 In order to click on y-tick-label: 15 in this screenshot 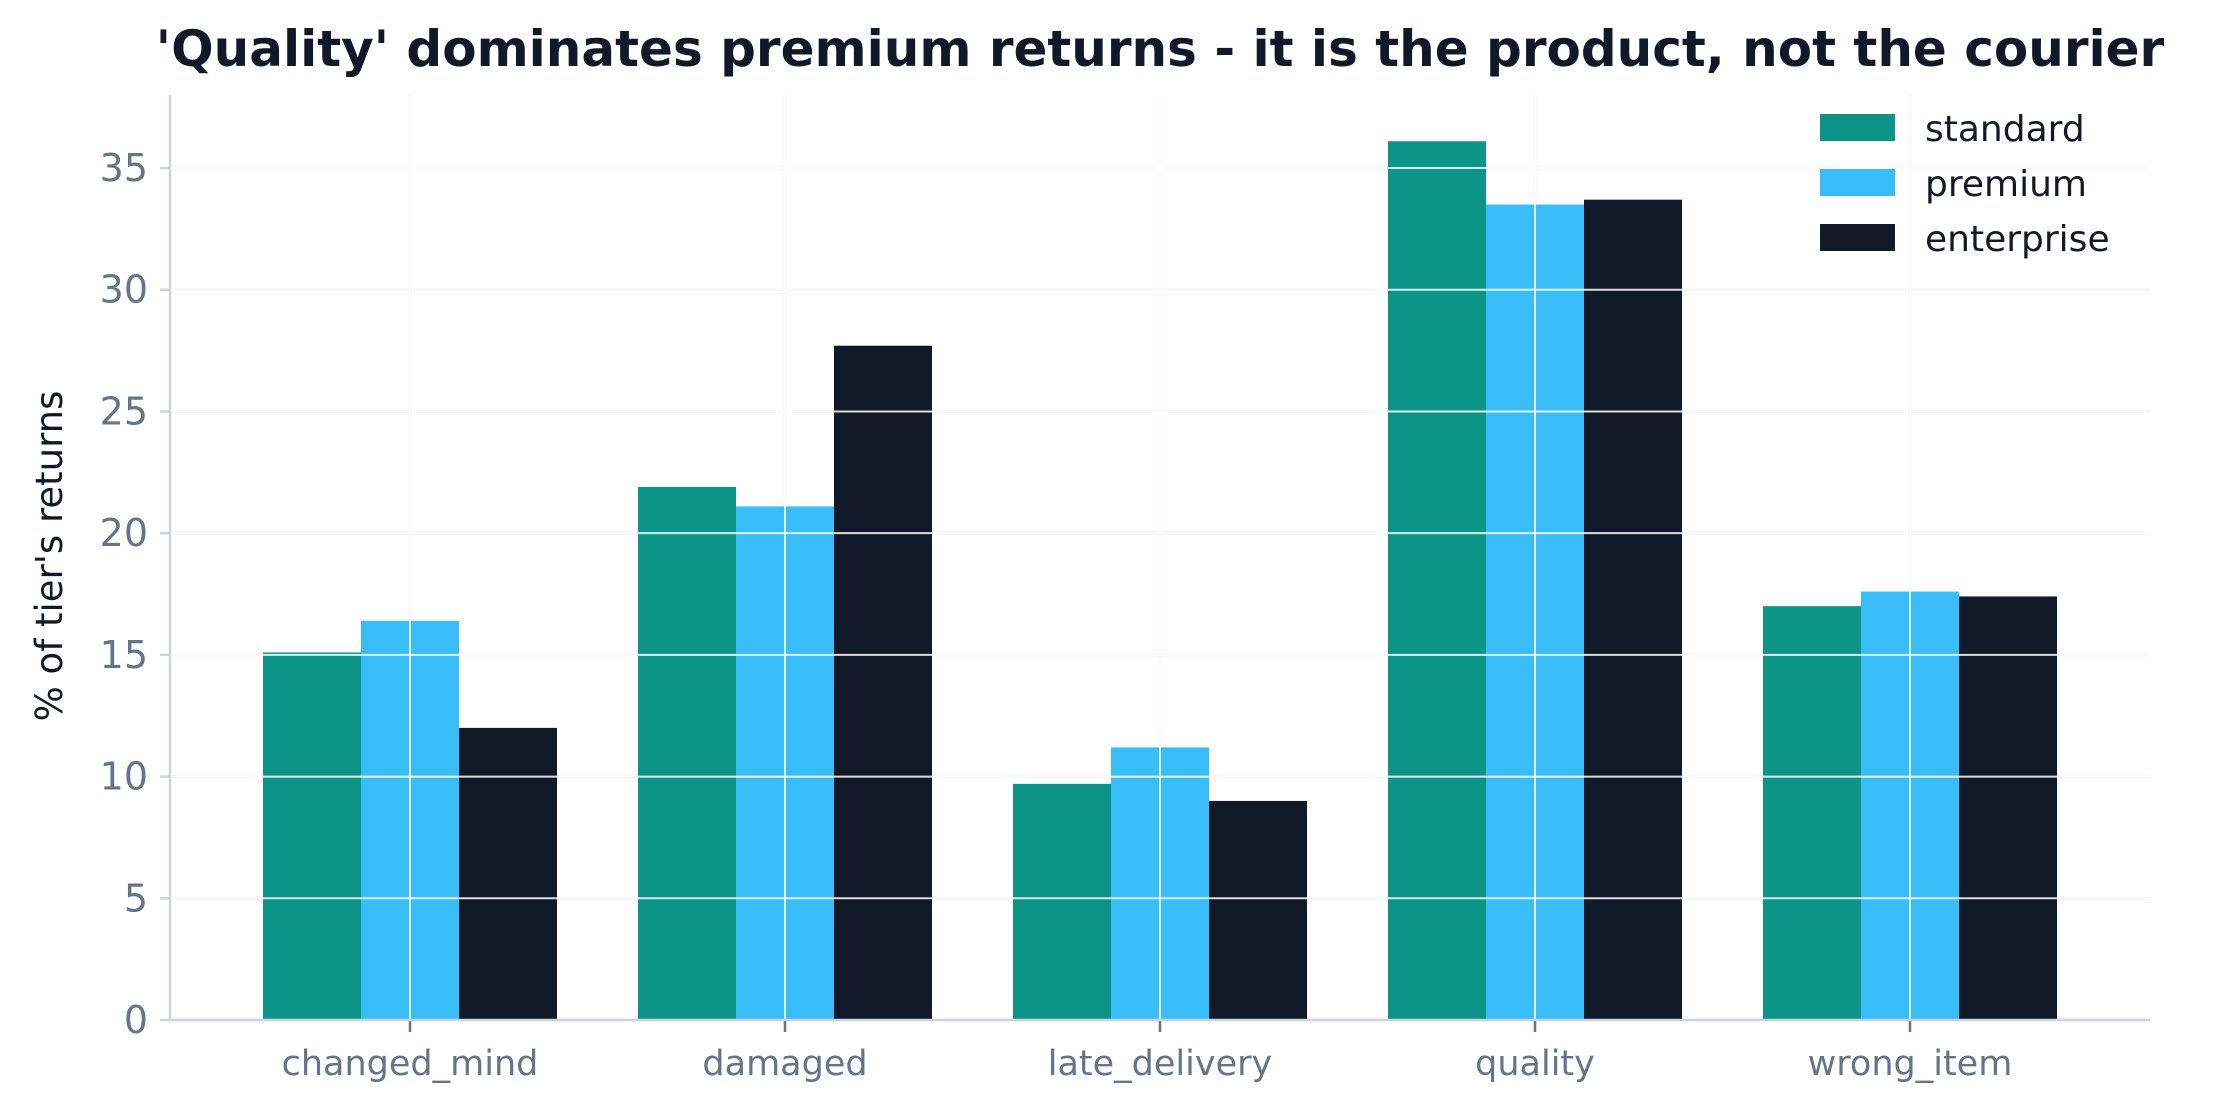, I will do `click(124, 655)`.